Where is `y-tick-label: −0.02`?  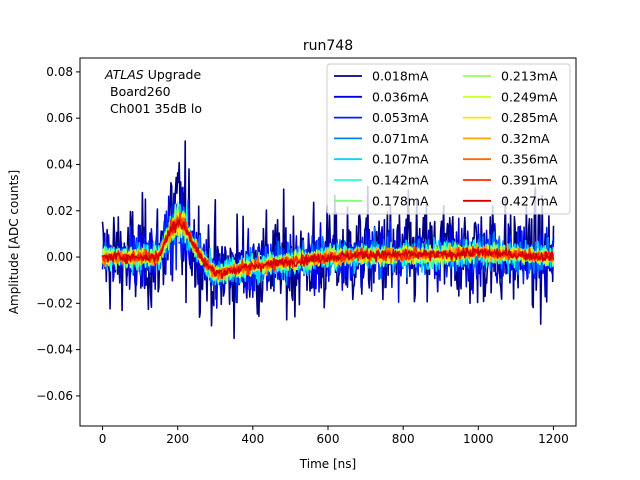
y-tick-label: −0.02 is located at coordinates (54, 303).